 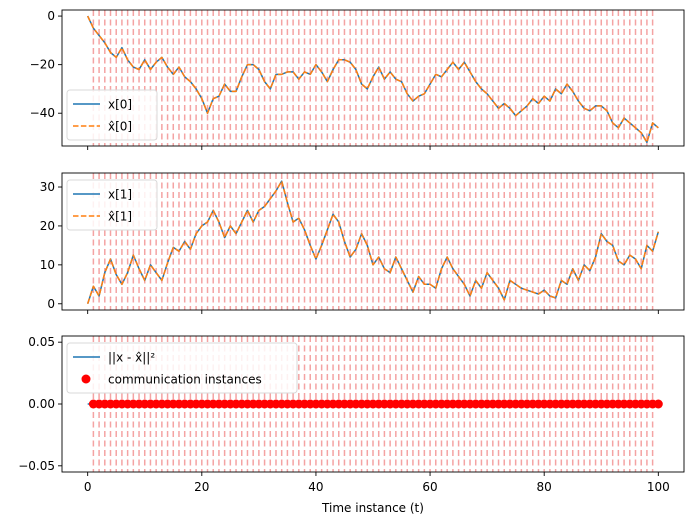 I want to click on communication-point, so click(x=658, y=404).